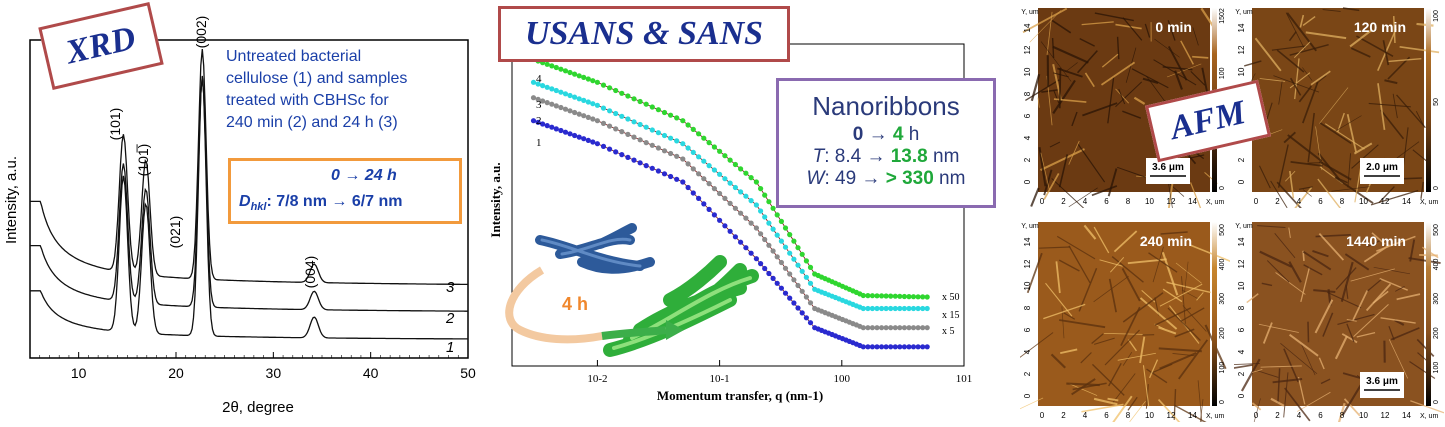  What do you see at coordinates (310, 272) in the screenshot?
I see `peak-label-004: (004)` at bounding box center [310, 272].